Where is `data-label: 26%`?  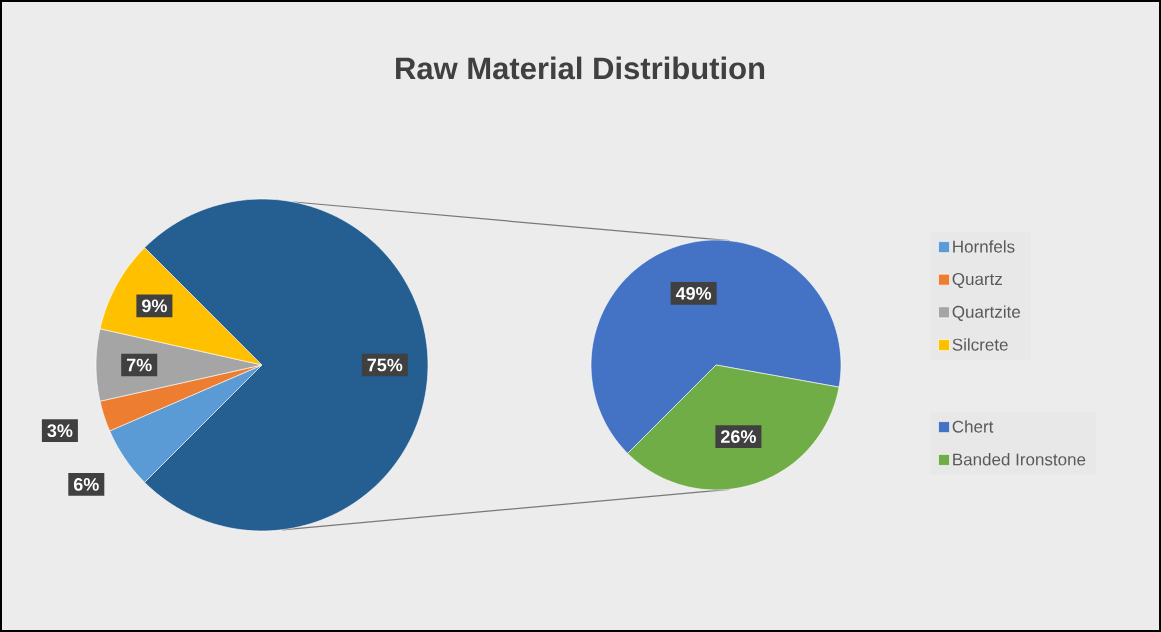
data-label: 26% is located at coordinates (738, 436).